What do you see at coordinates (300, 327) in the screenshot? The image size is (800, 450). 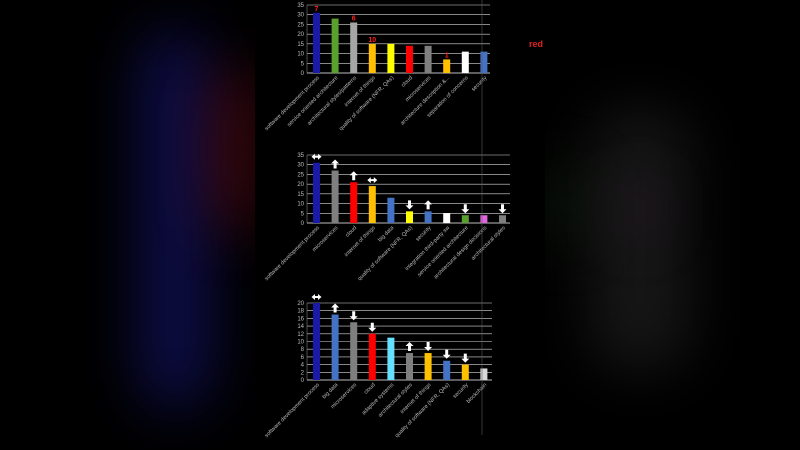 I see `y-tick-label: 14` at bounding box center [300, 327].